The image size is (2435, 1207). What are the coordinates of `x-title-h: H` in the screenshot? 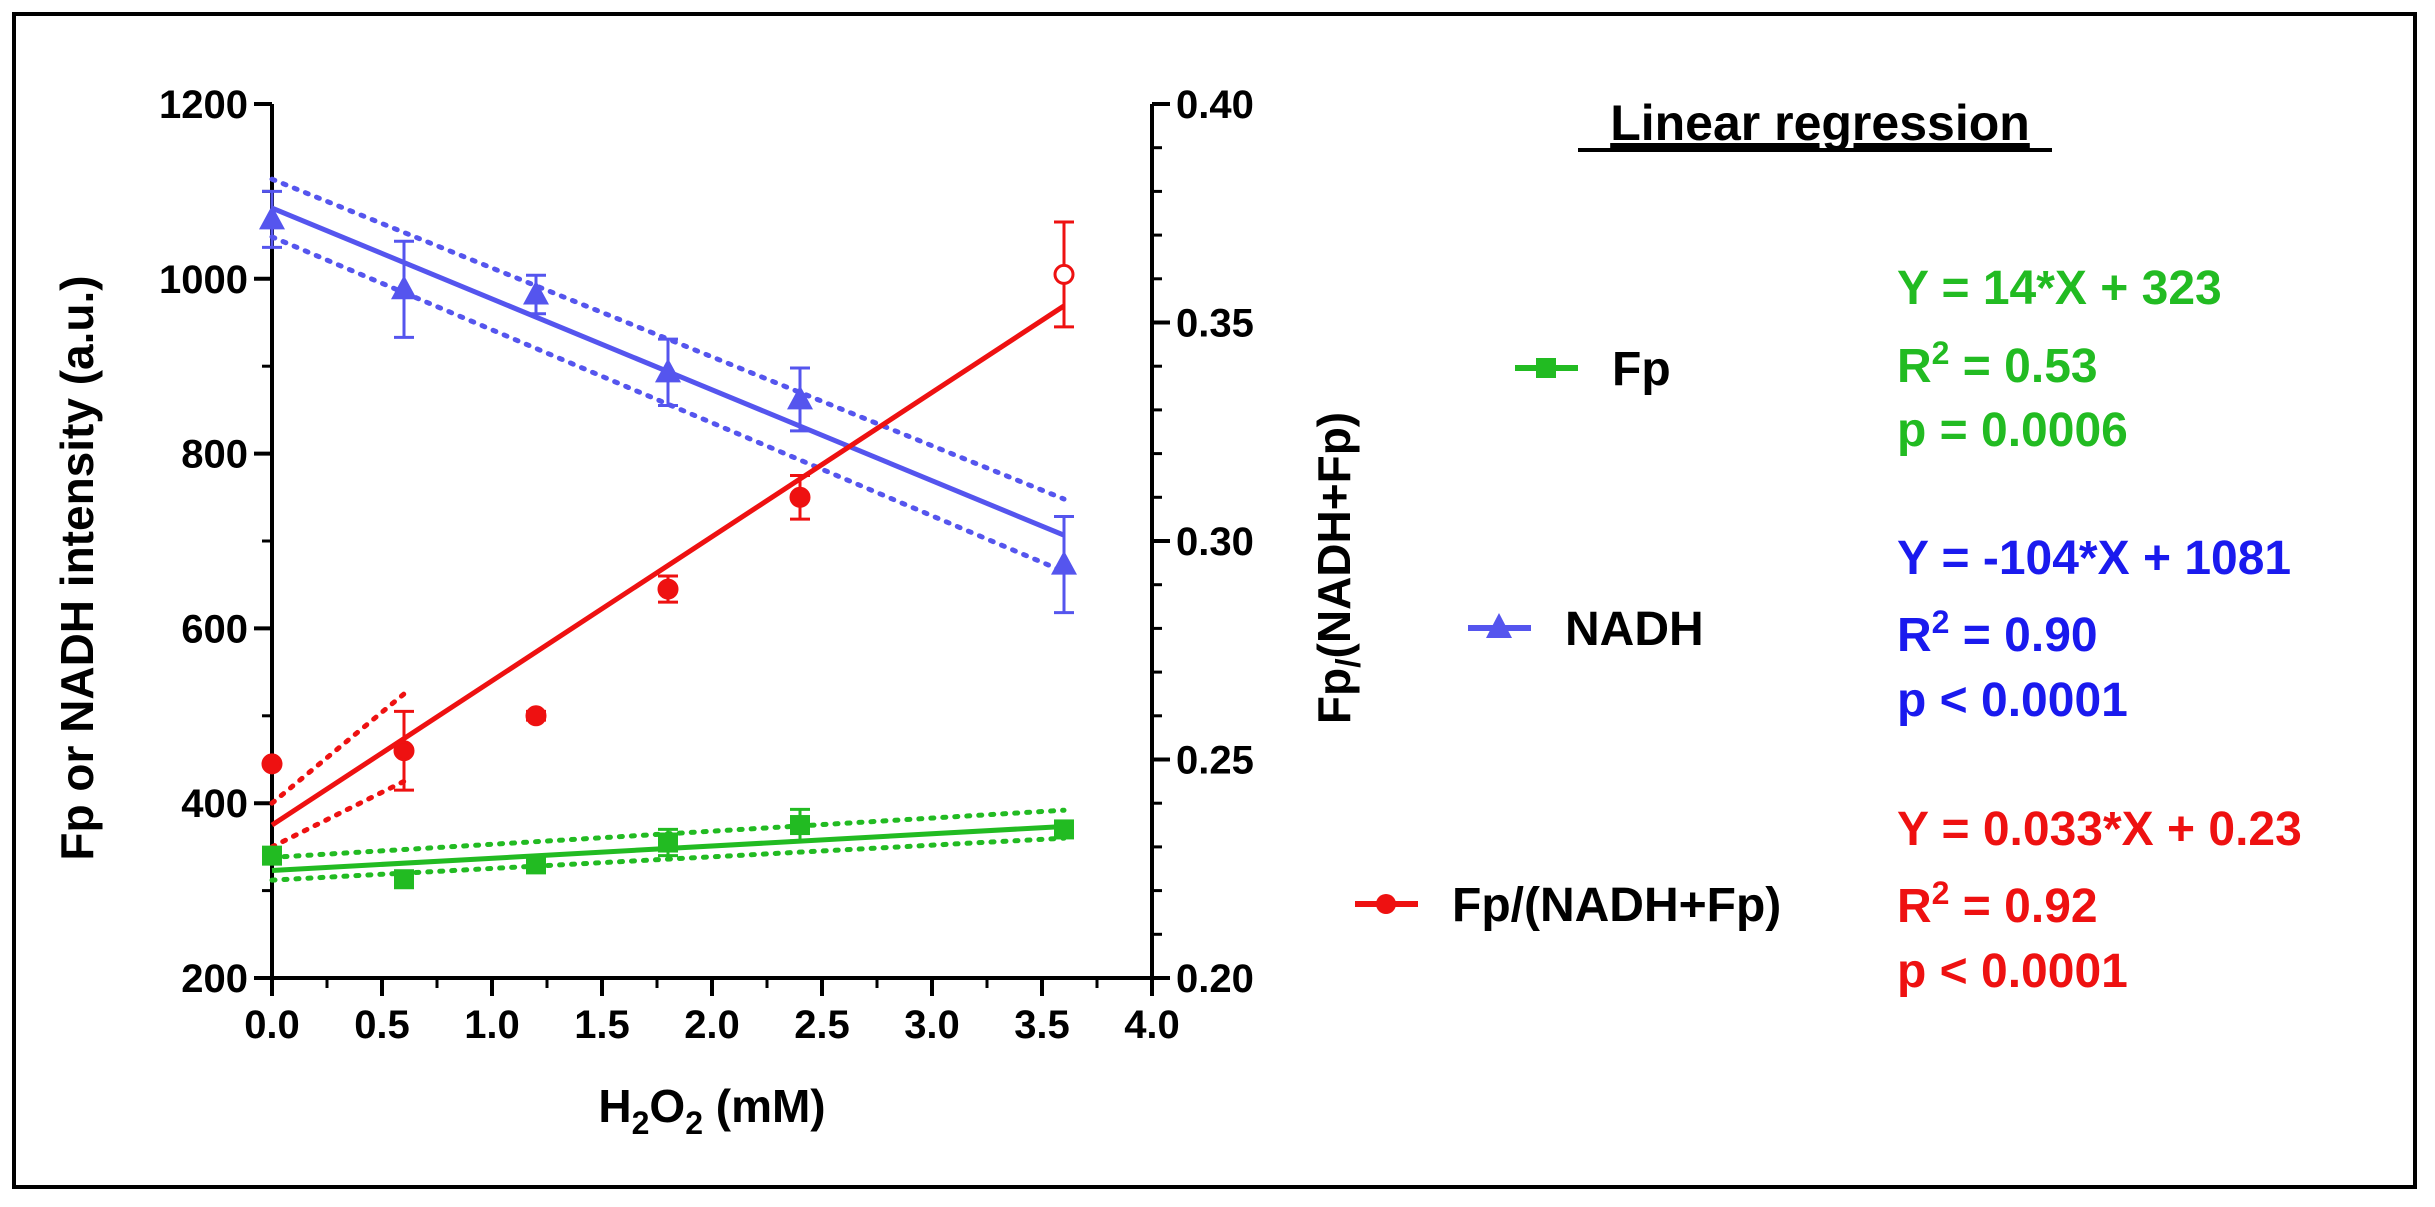 It's located at (614, 1106).